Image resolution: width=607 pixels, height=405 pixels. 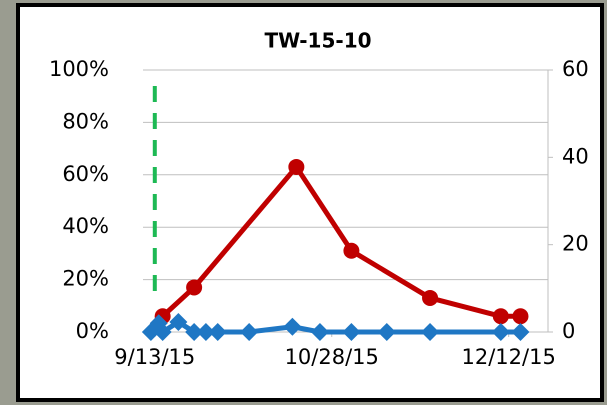 What do you see at coordinates (568, 331) in the screenshot?
I see `y2-tick-label: 0` at bounding box center [568, 331].